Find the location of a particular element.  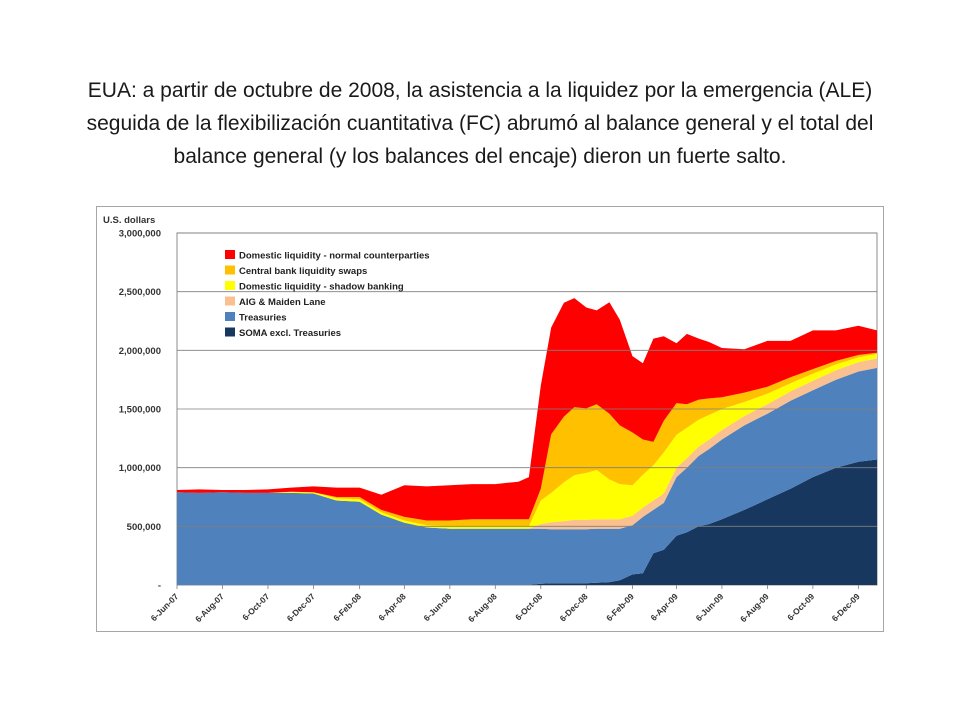

x-tick-label: 6-Apr-09 is located at coordinates (664, 607).